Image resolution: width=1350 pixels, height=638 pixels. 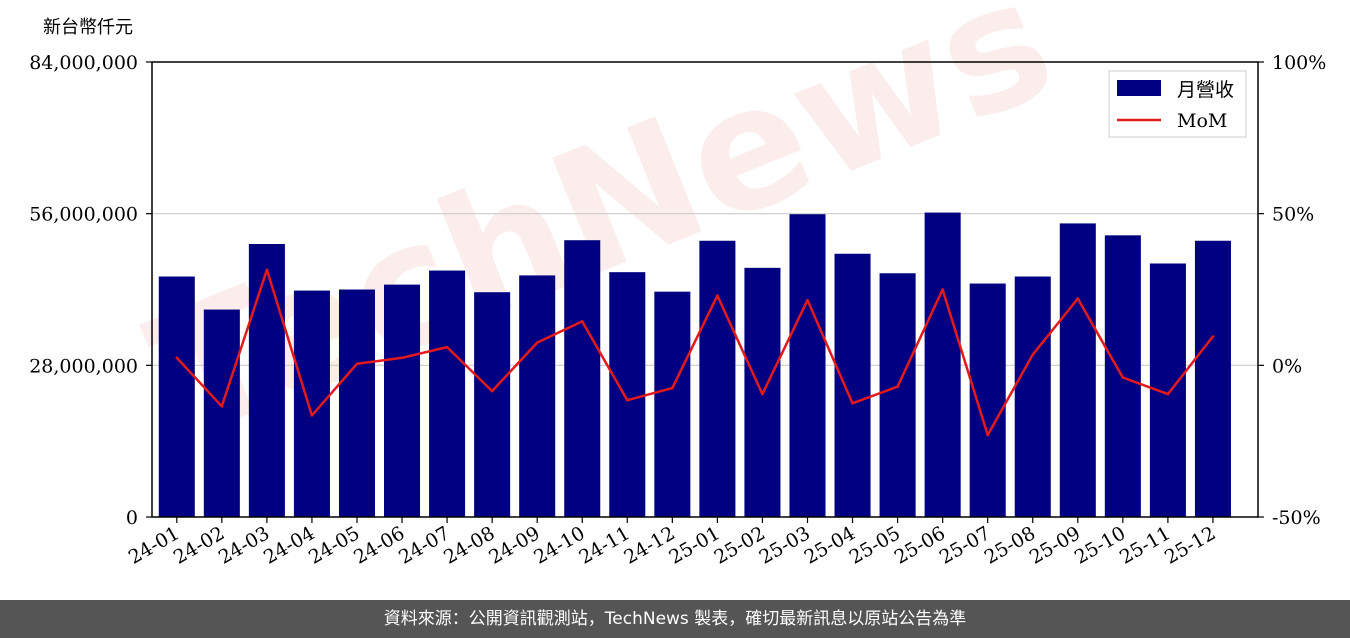 I want to click on x-tick-label: 24-04, so click(x=289, y=545).